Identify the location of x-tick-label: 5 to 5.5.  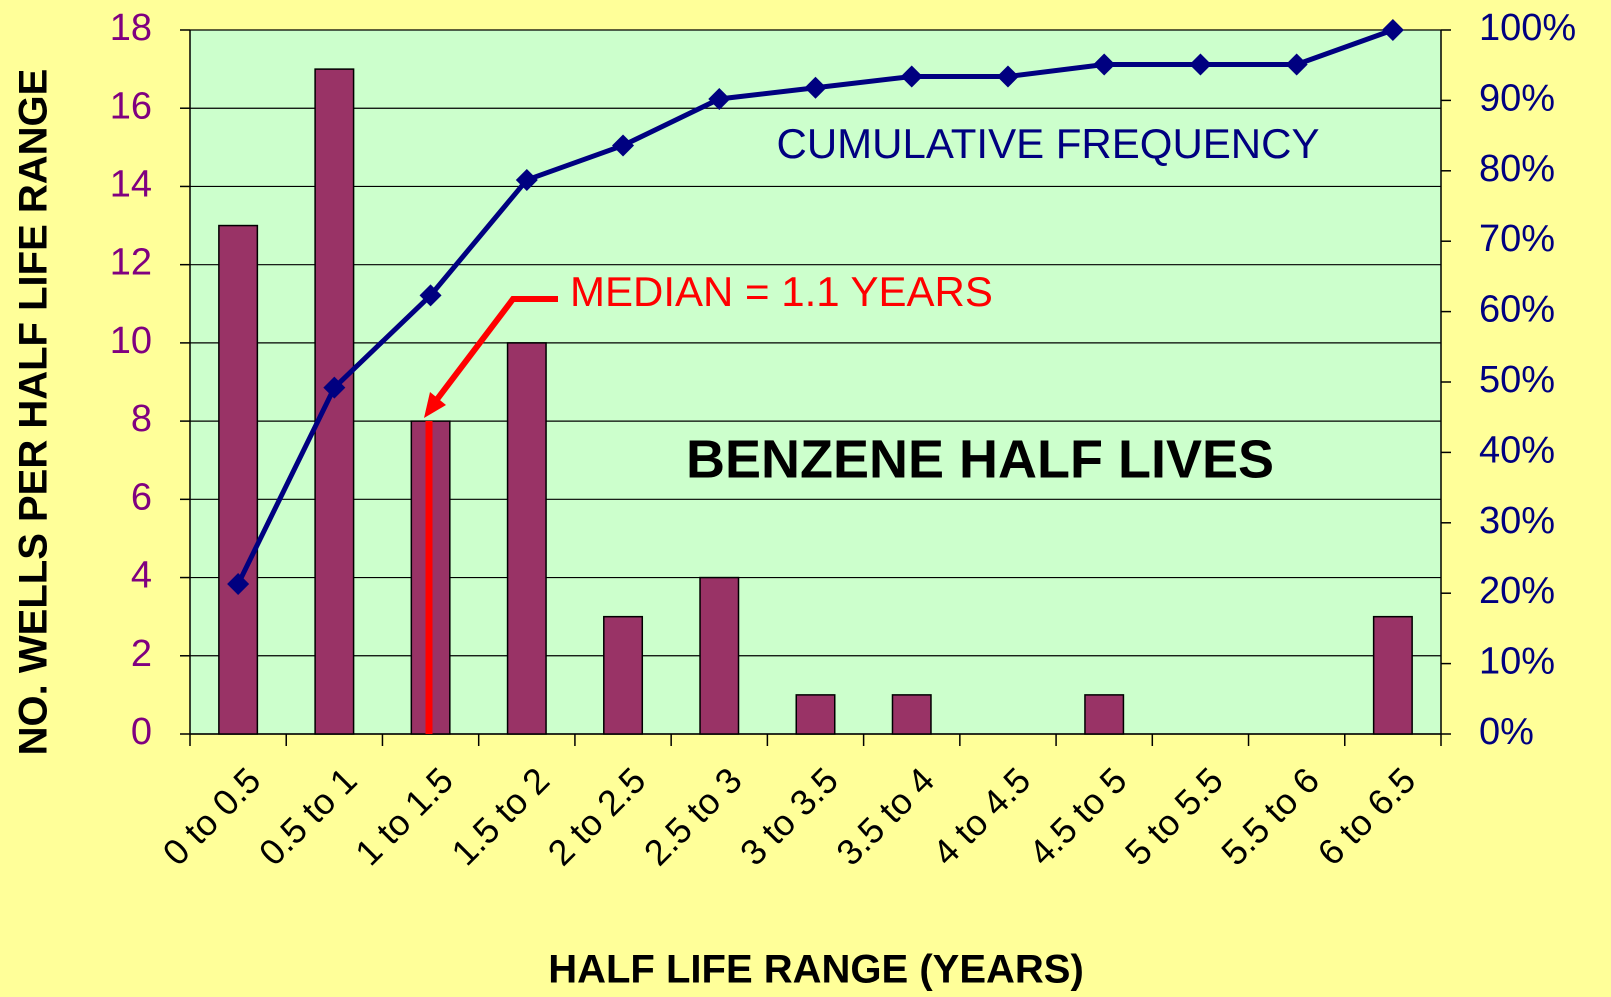
(1174, 816).